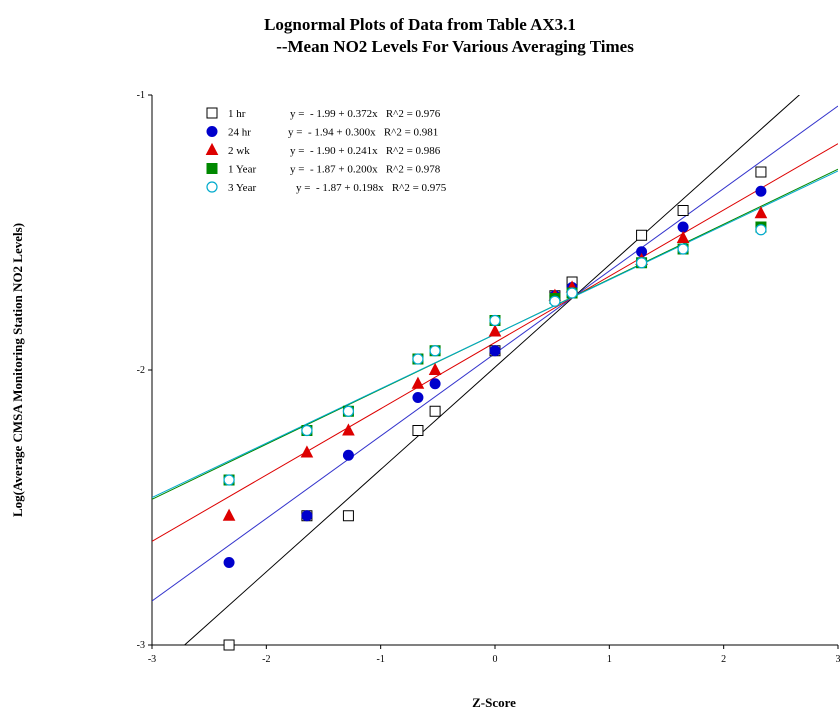 This screenshot has height=717, width=840. Describe the element at coordinates (723, 659) in the screenshot. I see `x-tick-label: 2` at that location.